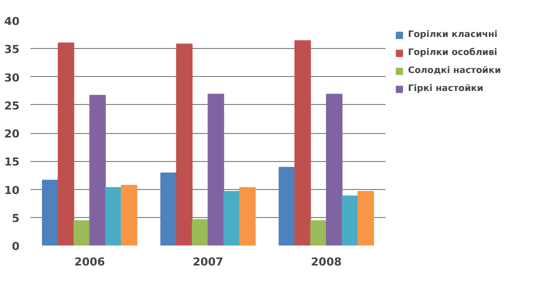 The height and width of the screenshot is (294, 537). I want to click on legend-label: Солодкі настойки, so click(454, 71).